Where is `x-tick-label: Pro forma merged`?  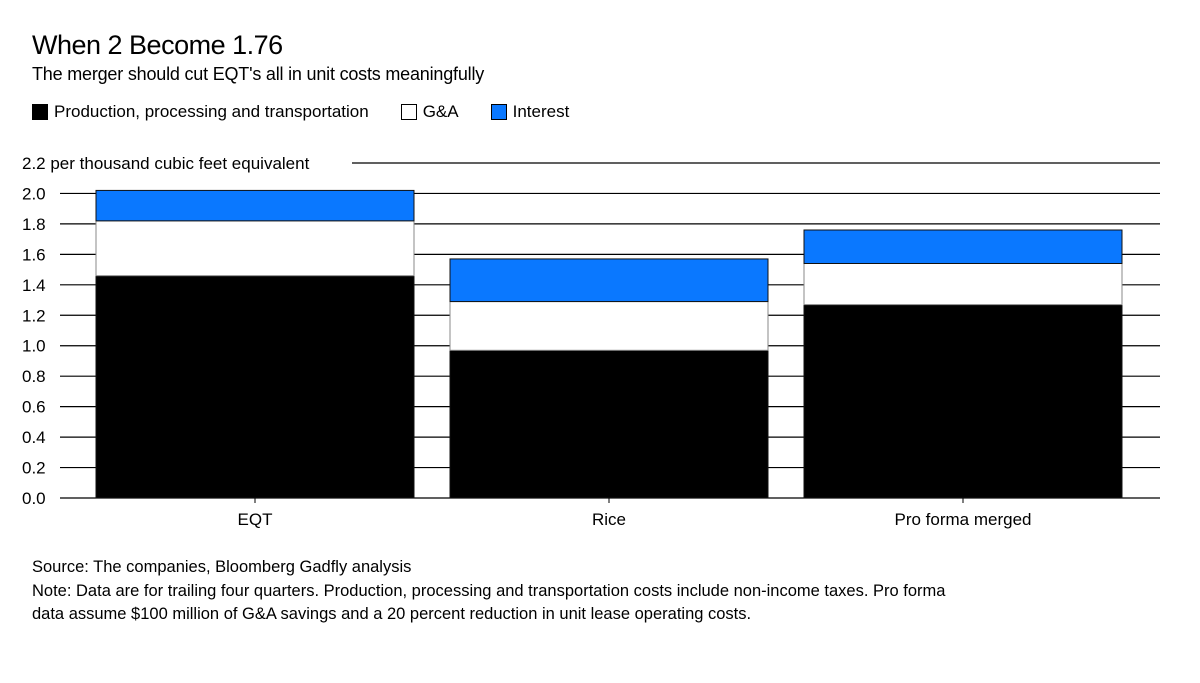 x-tick-label: Pro forma merged is located at coordinates (963, 519).